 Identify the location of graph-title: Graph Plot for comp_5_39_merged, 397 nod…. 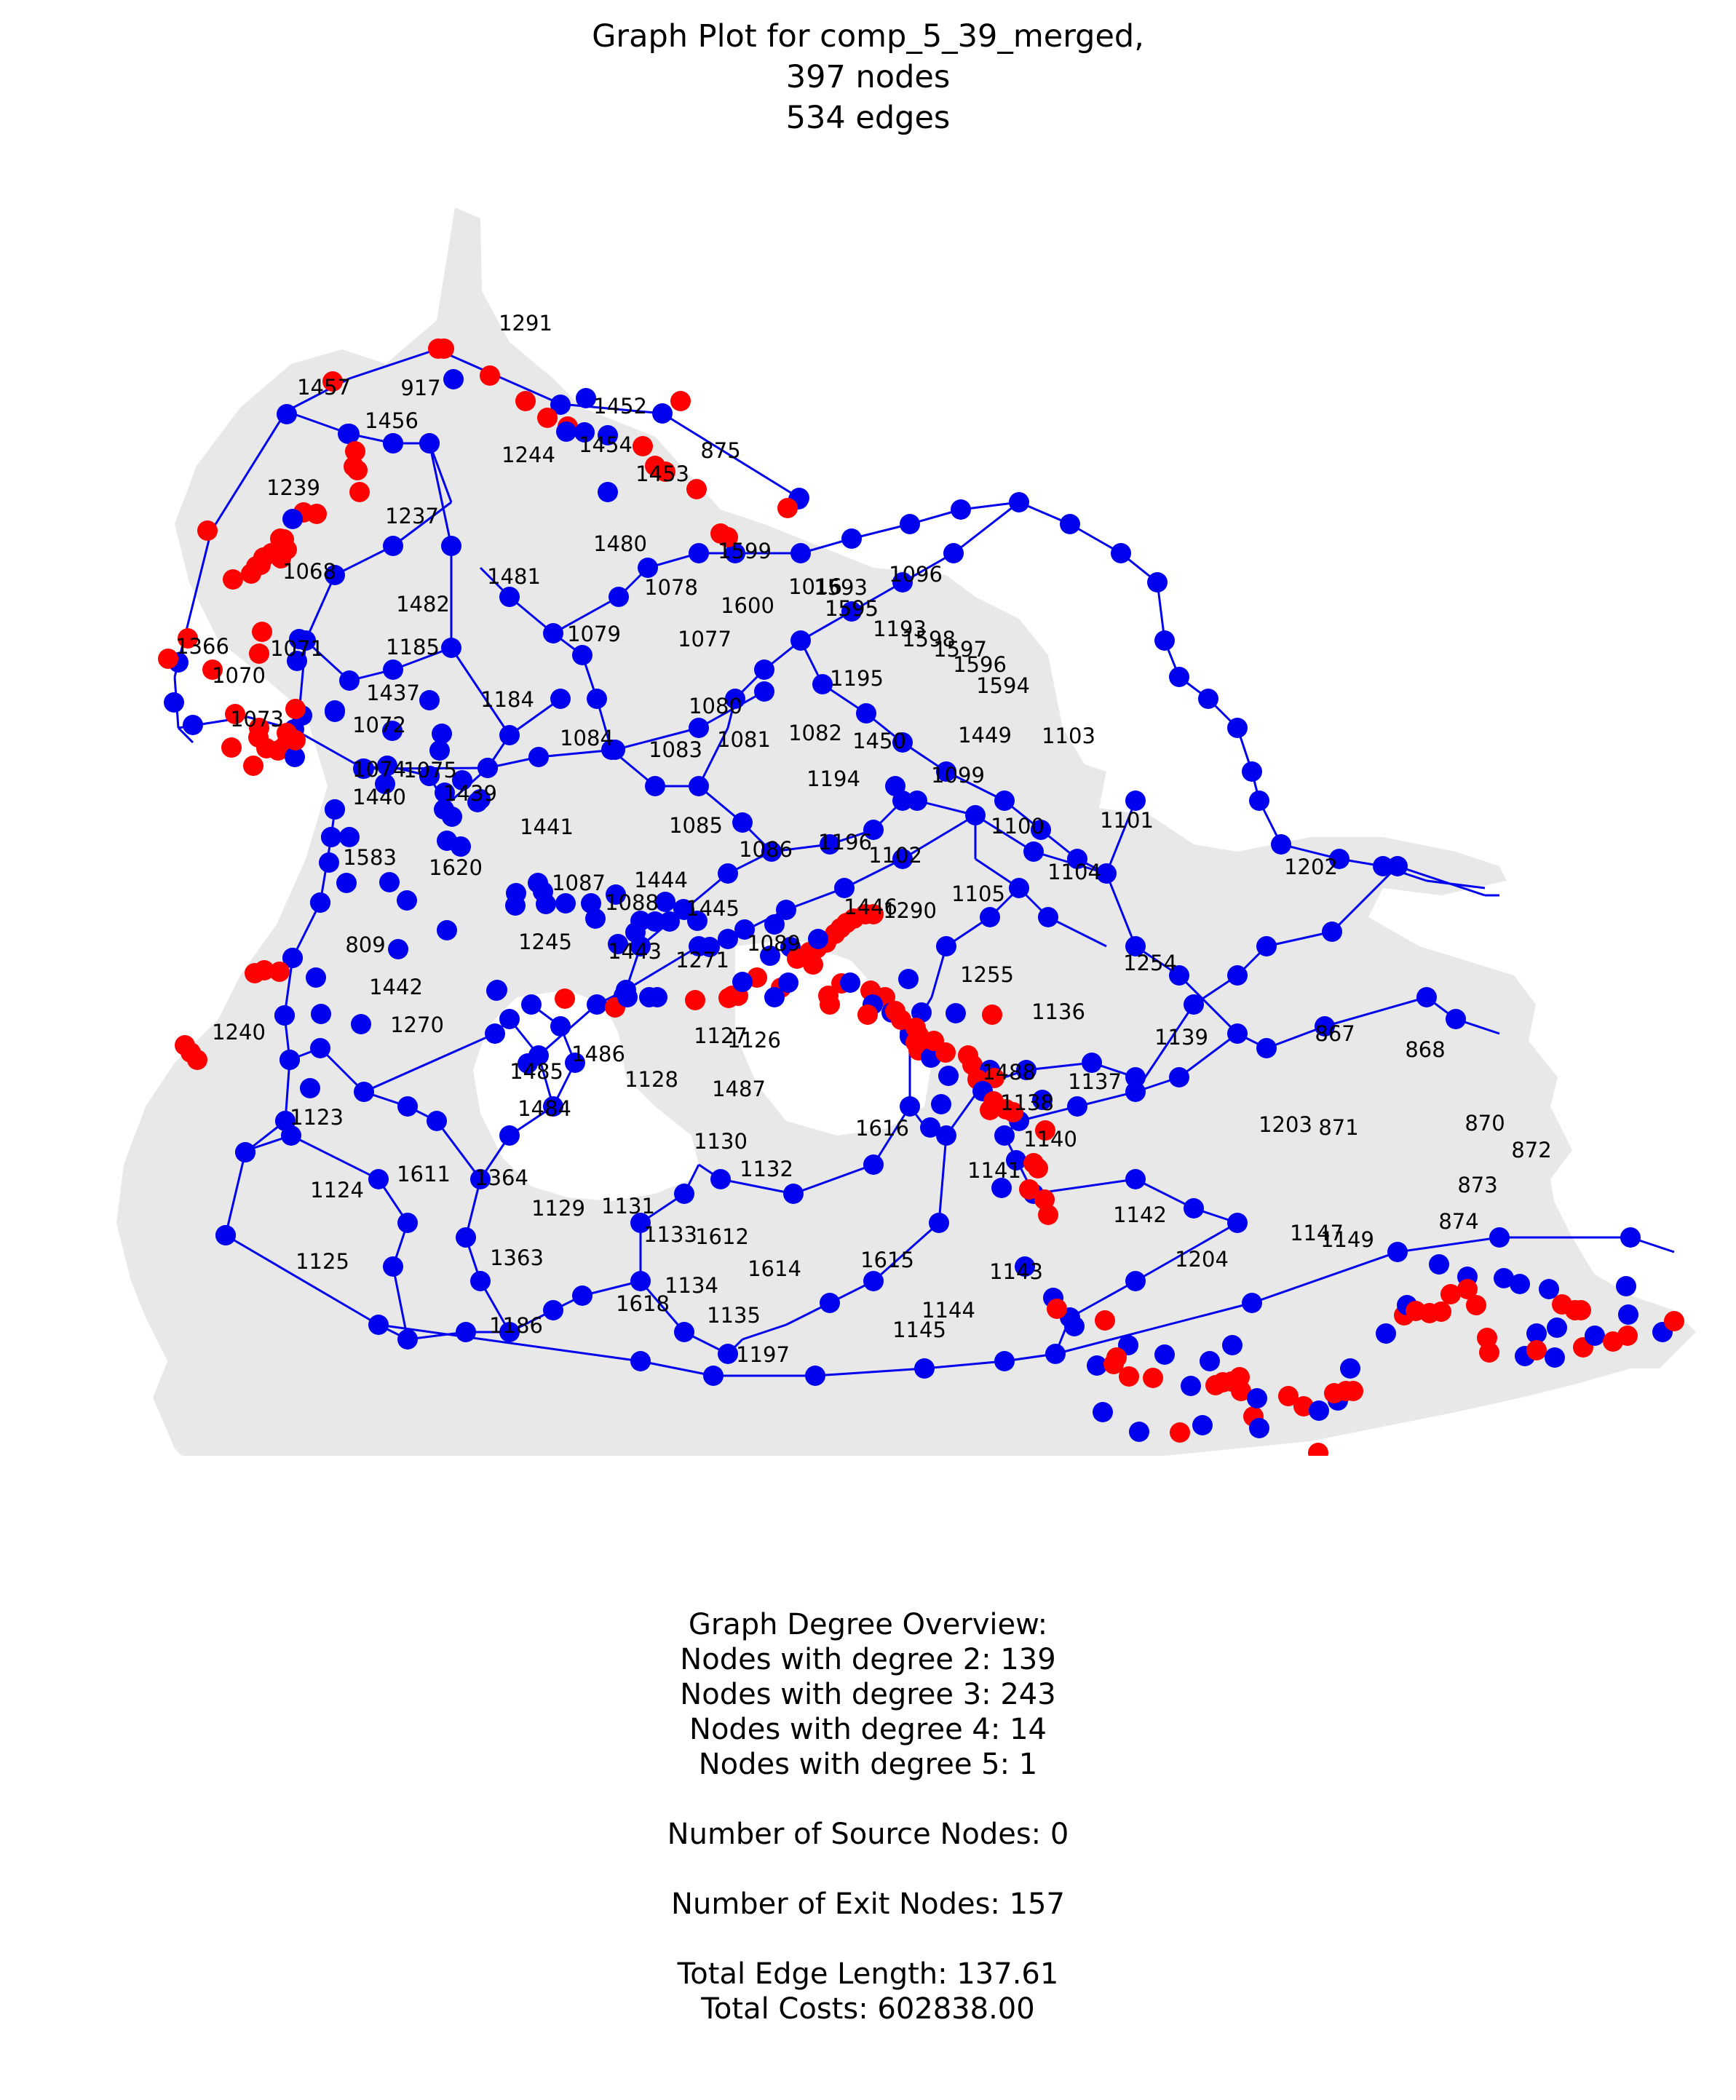
(868, 77).